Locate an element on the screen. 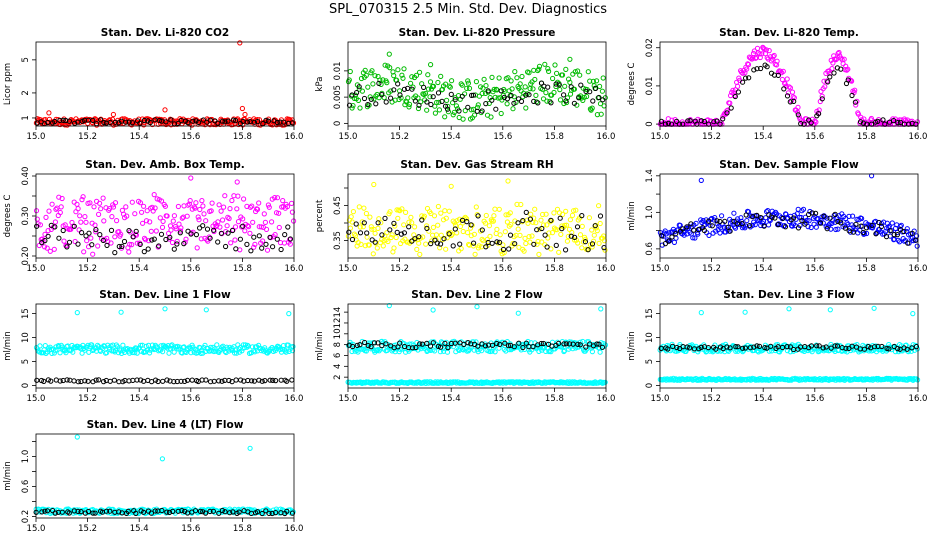 This screenshot has height=540, width=936. x-tick-label: 15.0 is located at coordinates (36, 269).